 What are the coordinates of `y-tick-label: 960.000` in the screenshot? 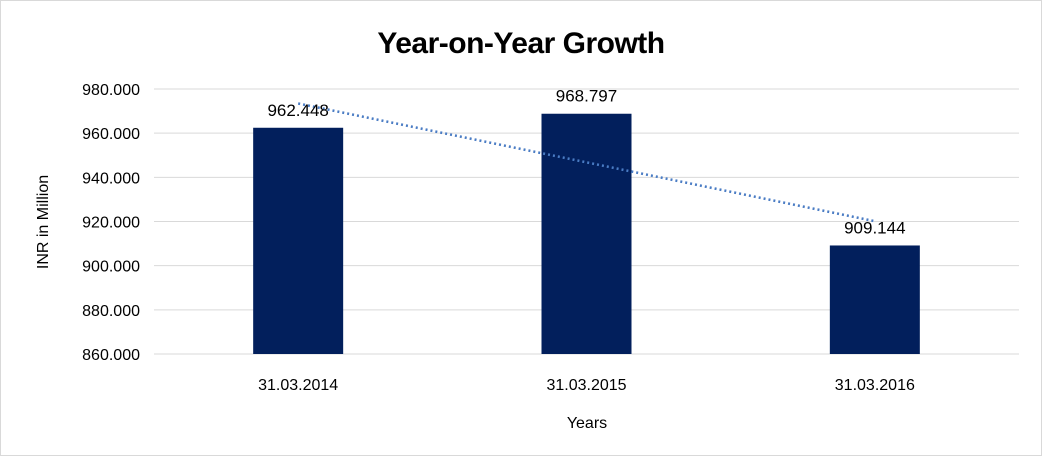 It's located at (111, 134).